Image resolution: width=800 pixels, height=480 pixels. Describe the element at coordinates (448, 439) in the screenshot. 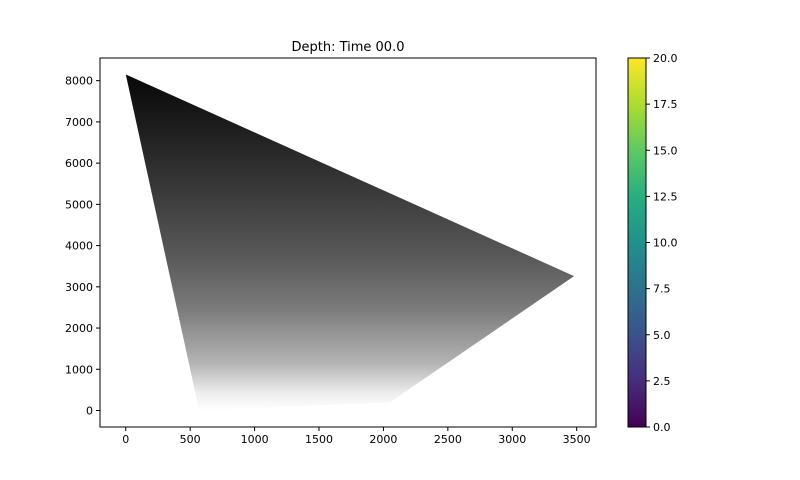

I see `x-tick-label: 2500` at that location.